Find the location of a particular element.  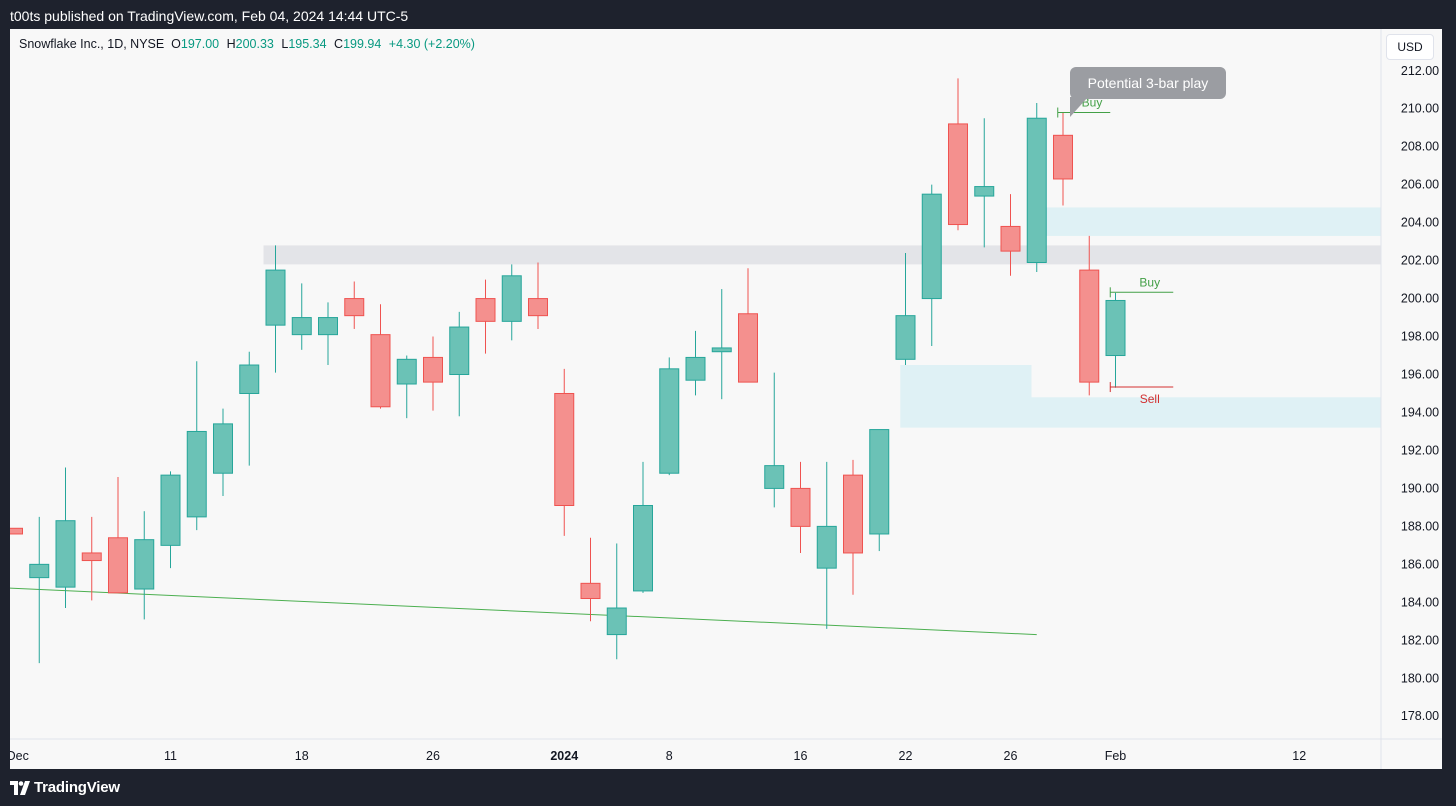

y-tick-label: 190.00 is located at coordinates (1420, 488).